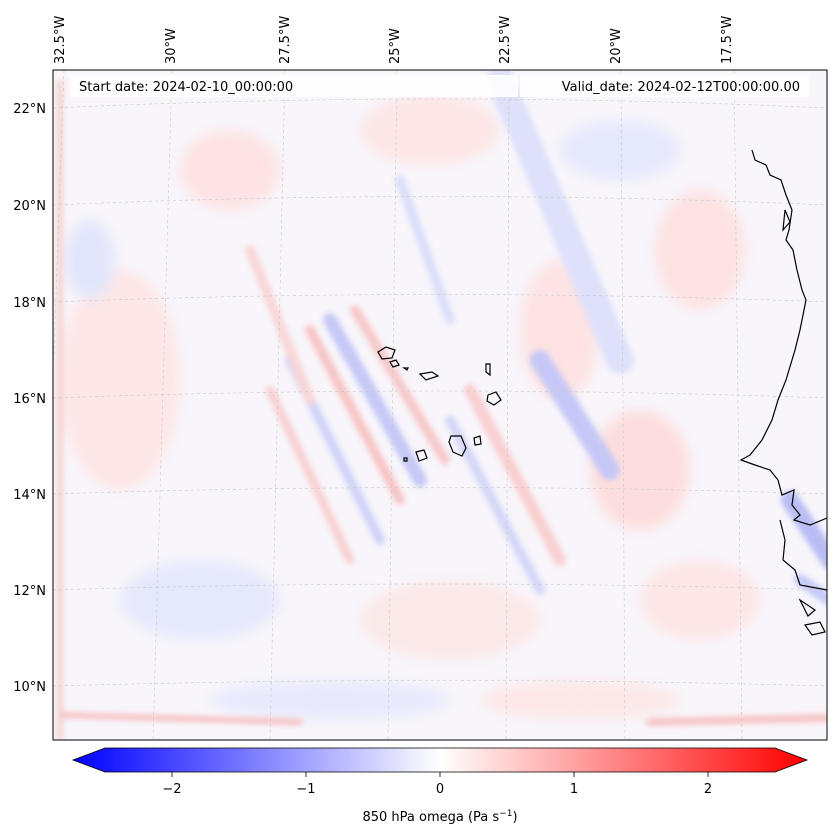 The width and height of the screenshot is (837, 839). I want to click on lon-tick-label: 27.5°W, so click(285, 40).